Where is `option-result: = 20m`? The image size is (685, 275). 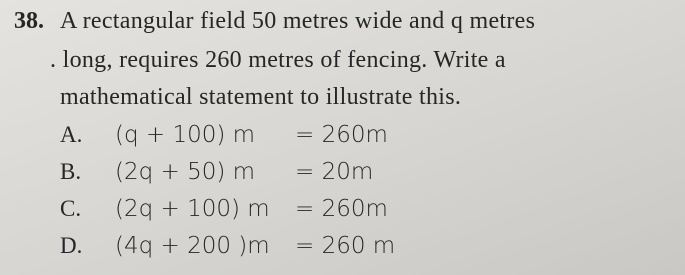 option-result: = 20m is located at coordinates (334, 172).